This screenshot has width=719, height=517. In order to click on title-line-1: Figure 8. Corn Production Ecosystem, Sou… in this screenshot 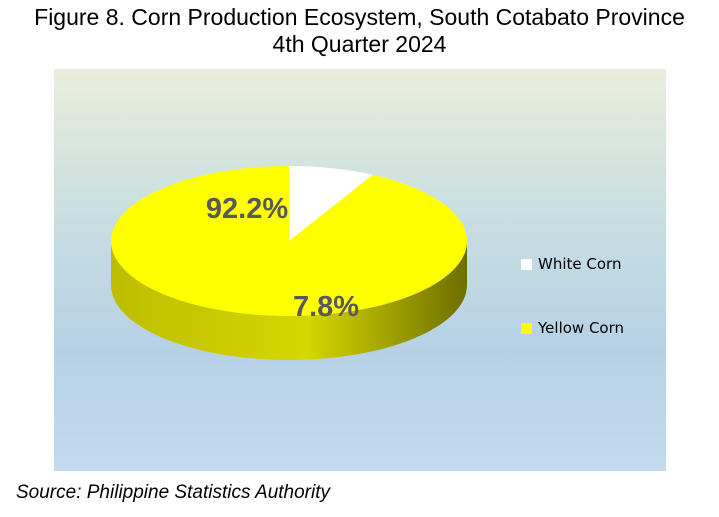, I will do `click(359, 17)`.